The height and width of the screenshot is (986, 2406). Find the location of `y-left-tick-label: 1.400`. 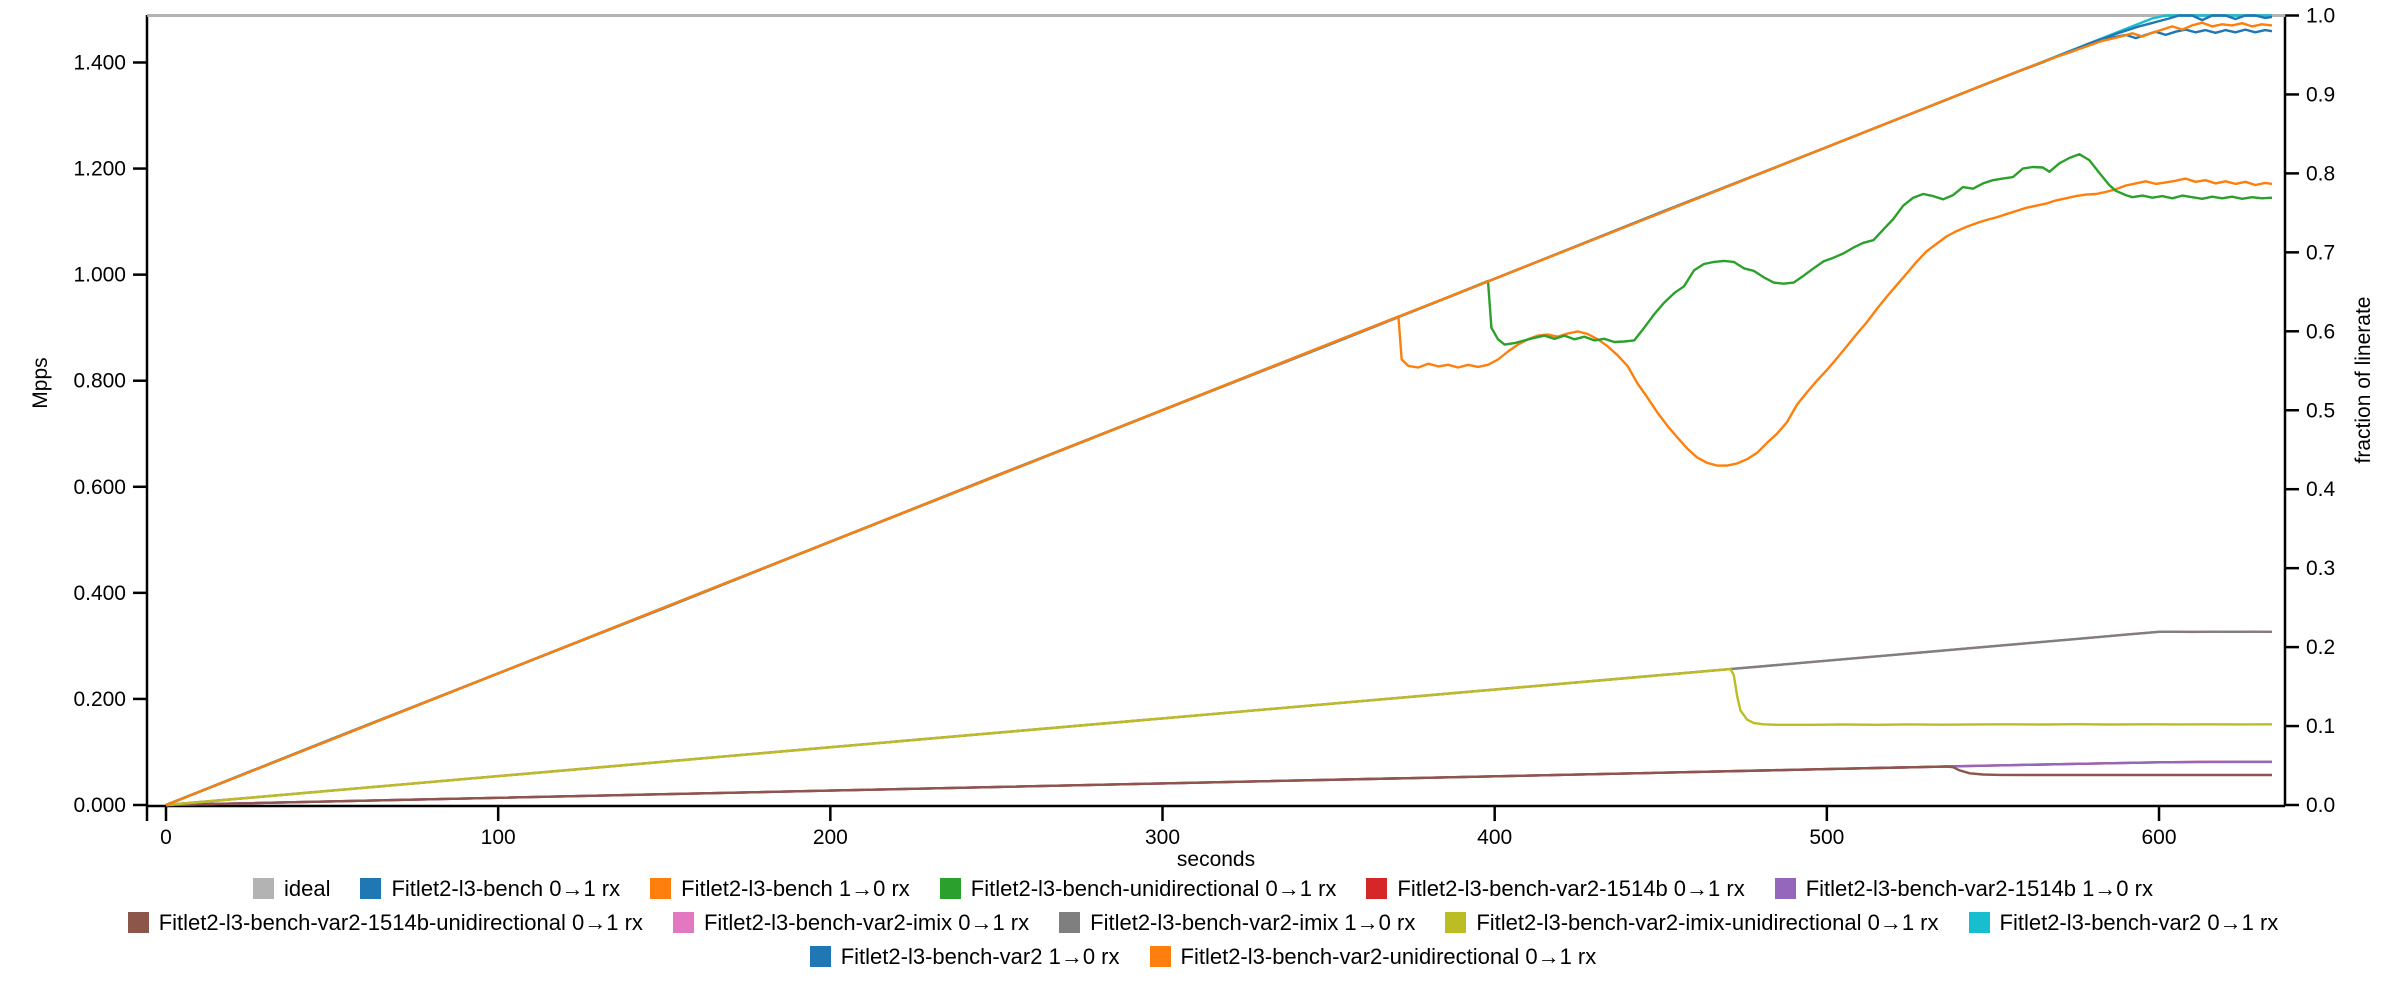

y-left-tick-label: 1.400 is located at coordinates (99, 62).